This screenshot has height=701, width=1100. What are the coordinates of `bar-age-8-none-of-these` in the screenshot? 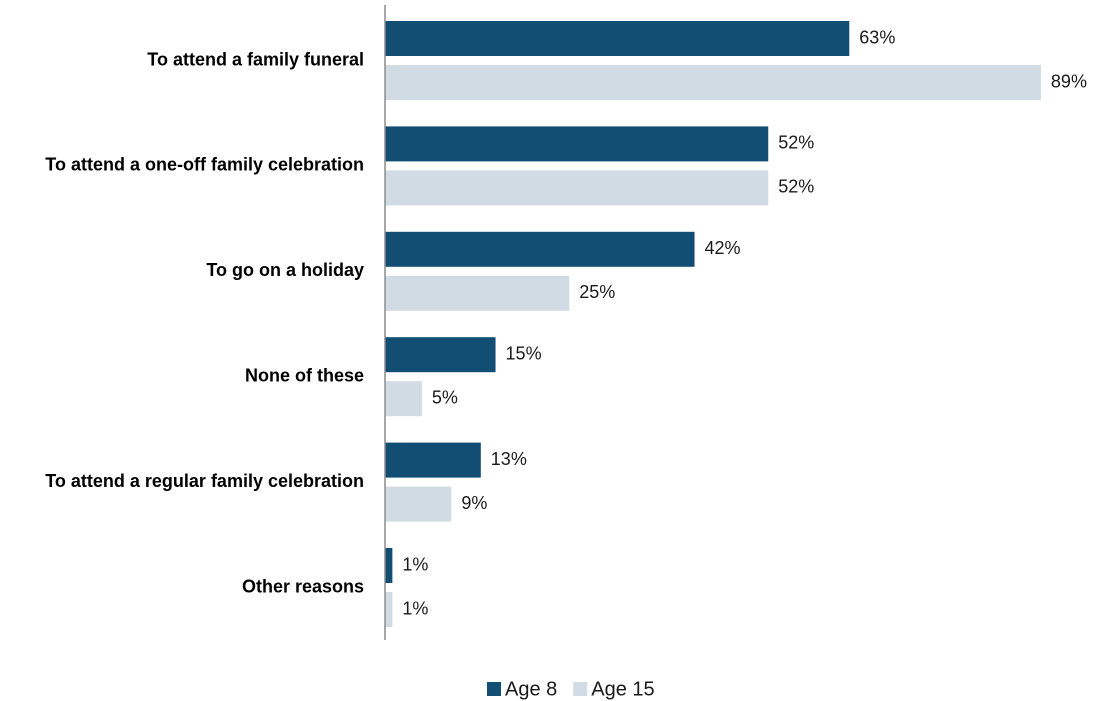 It's located at (440, 355).